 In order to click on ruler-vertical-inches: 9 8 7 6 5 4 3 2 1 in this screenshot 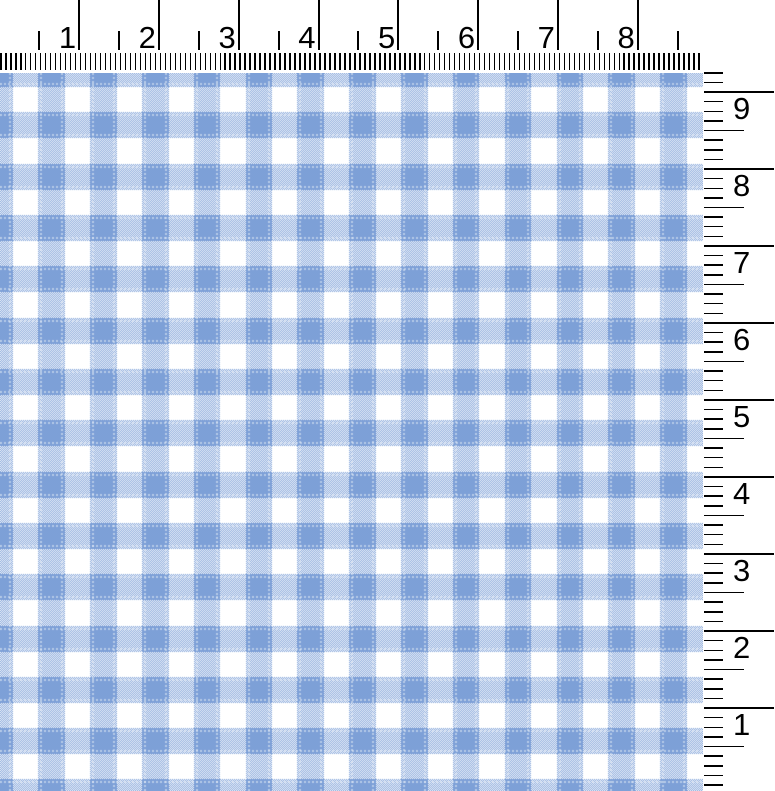, I will do `click(739, 431)`.